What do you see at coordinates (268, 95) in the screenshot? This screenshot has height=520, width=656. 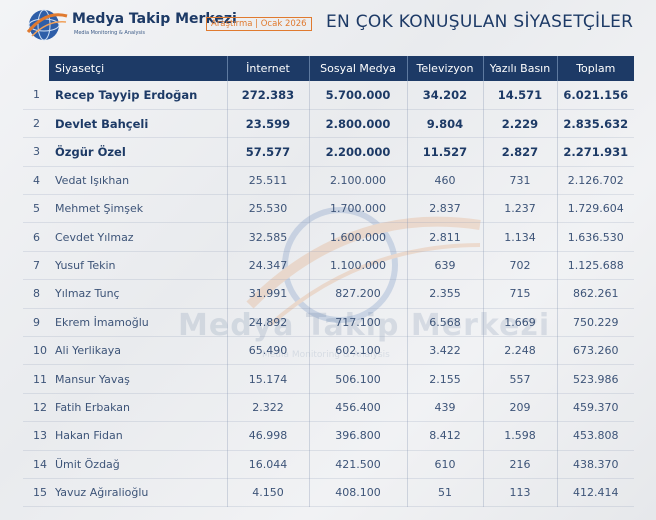 I see `cell-internet: 272.383` at bounding box center [268, 95].